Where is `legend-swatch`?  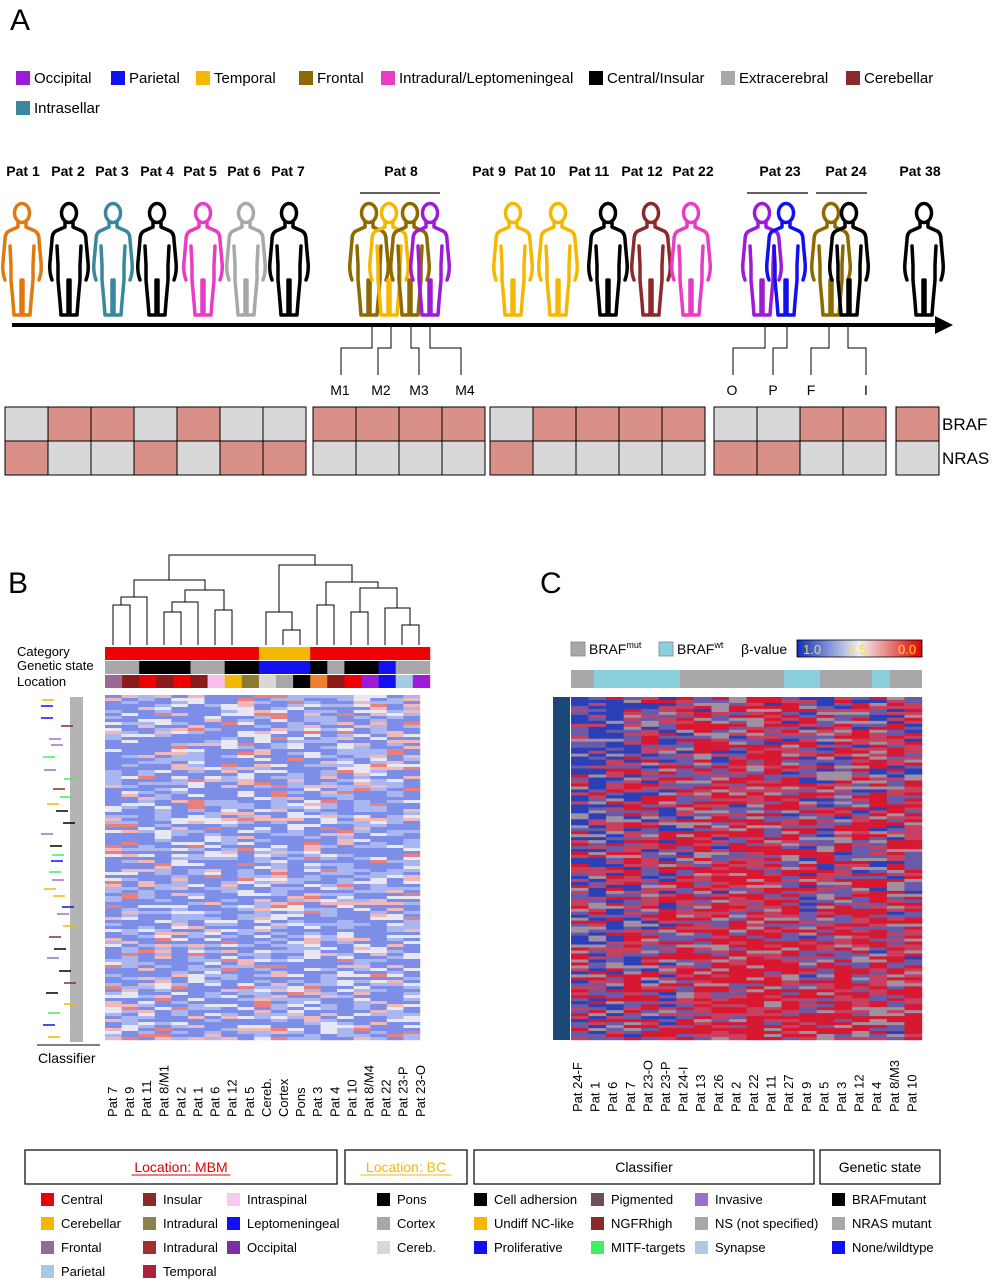
legend-swatch is located at coordinates (47, 1199).